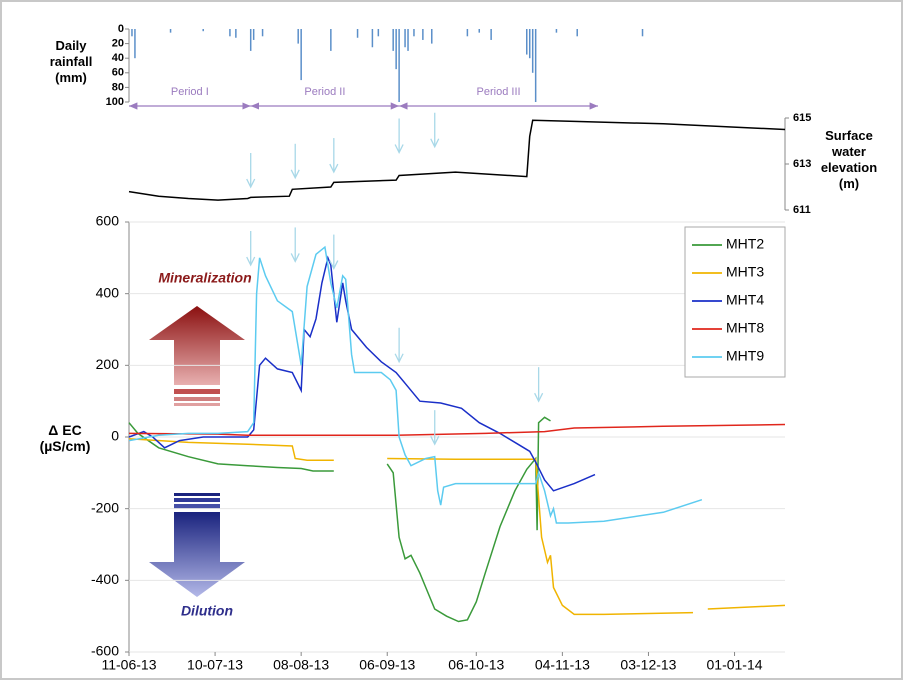 The height and width of the screenshot is (680, 903). I want to click on x-tick-label: 11-06-13, so click(128, 665).